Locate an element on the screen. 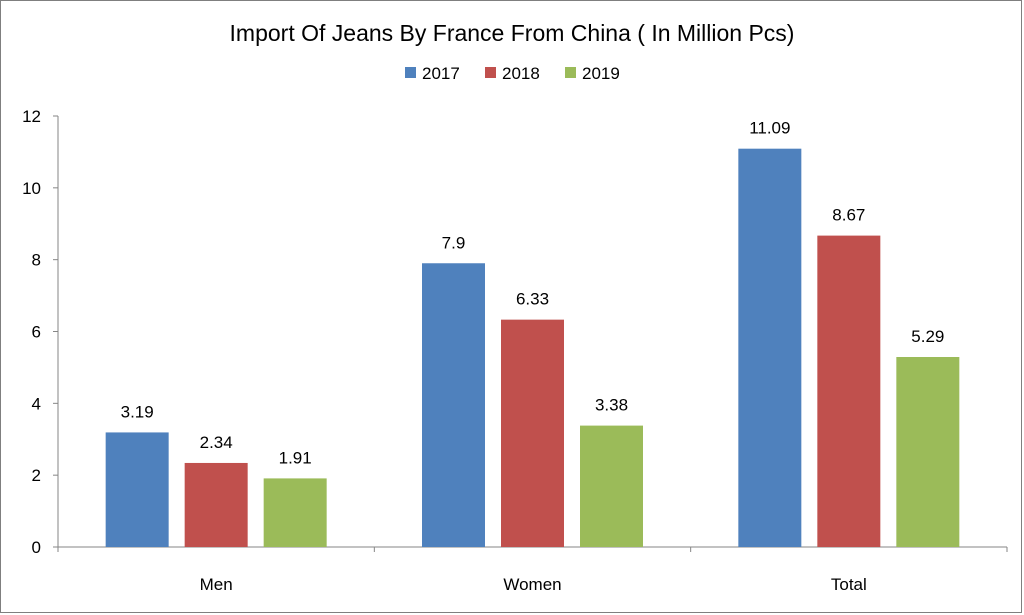  bar-men-2017 is located at coordinates (137, 489).